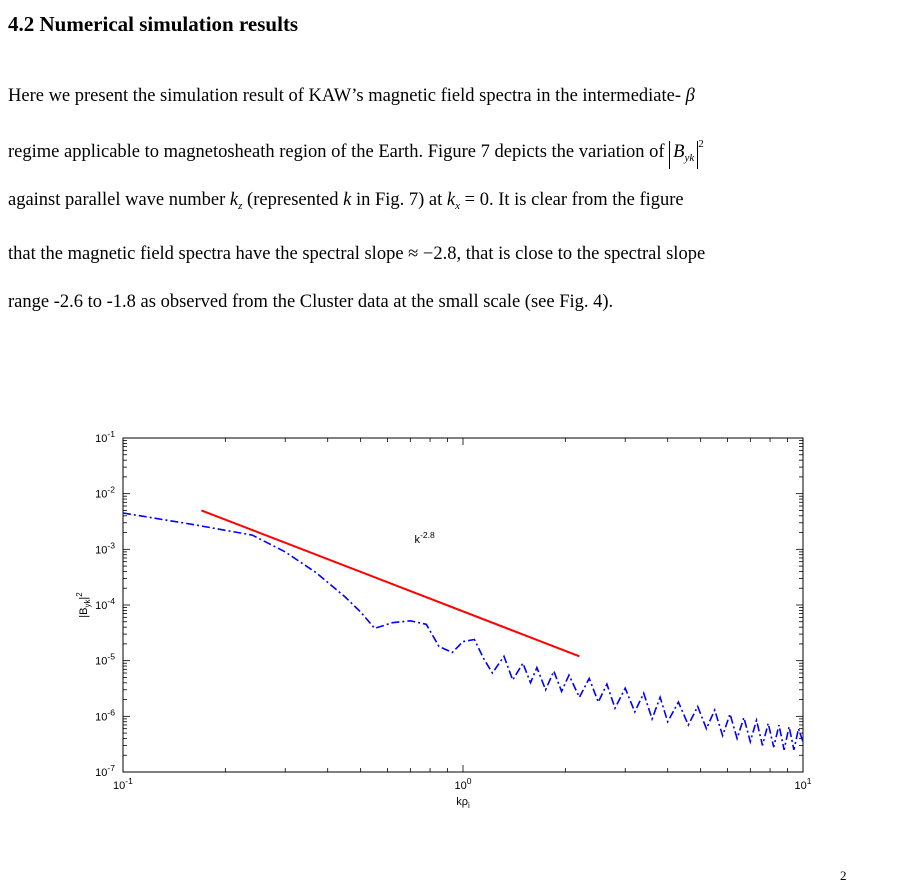 The image size is (920, 893). What do you see at coordinates (105, 493) in the screenshot?
I see `y-tick-label: 10⁻²` at bounding box center [105, 493].